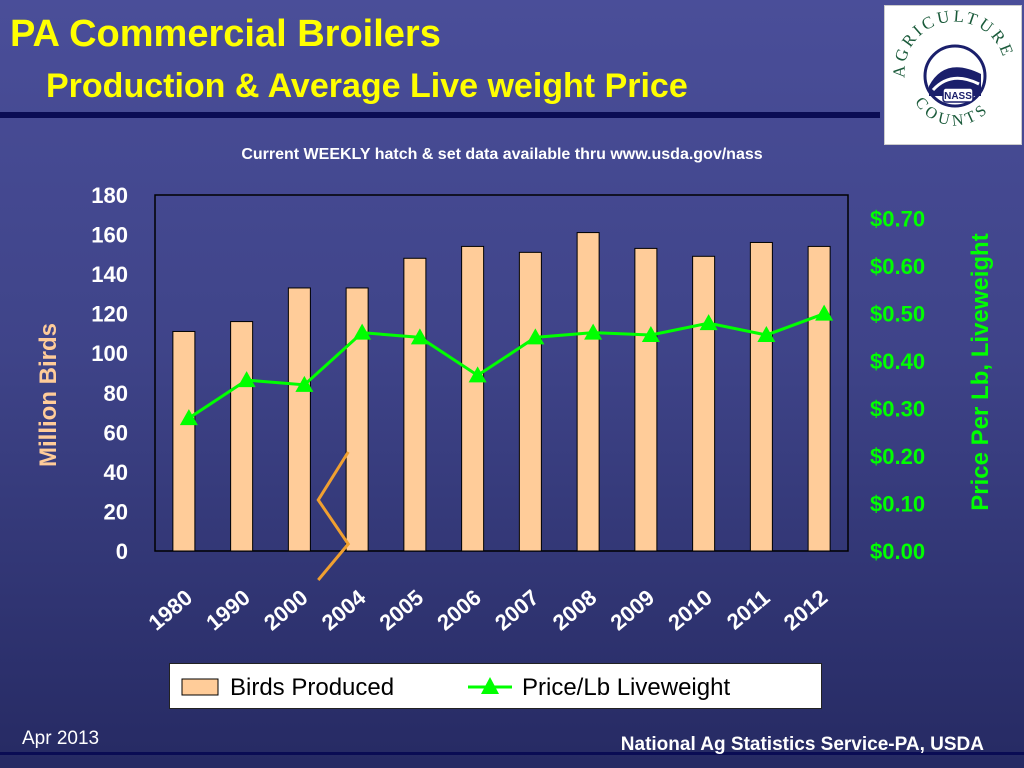  What do you see at coordinates (802, 744) in the screenshot?
I see `footer-agency: National Ag Statistics Service-PA, USDA` at bounding box center [802, 744].